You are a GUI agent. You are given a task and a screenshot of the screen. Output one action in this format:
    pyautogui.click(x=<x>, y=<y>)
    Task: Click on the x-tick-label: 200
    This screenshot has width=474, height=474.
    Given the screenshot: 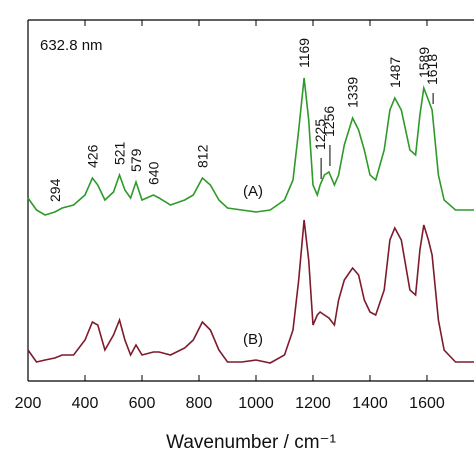 What is the action you would take?
    pyautogui.click(x=28, y=403)
    